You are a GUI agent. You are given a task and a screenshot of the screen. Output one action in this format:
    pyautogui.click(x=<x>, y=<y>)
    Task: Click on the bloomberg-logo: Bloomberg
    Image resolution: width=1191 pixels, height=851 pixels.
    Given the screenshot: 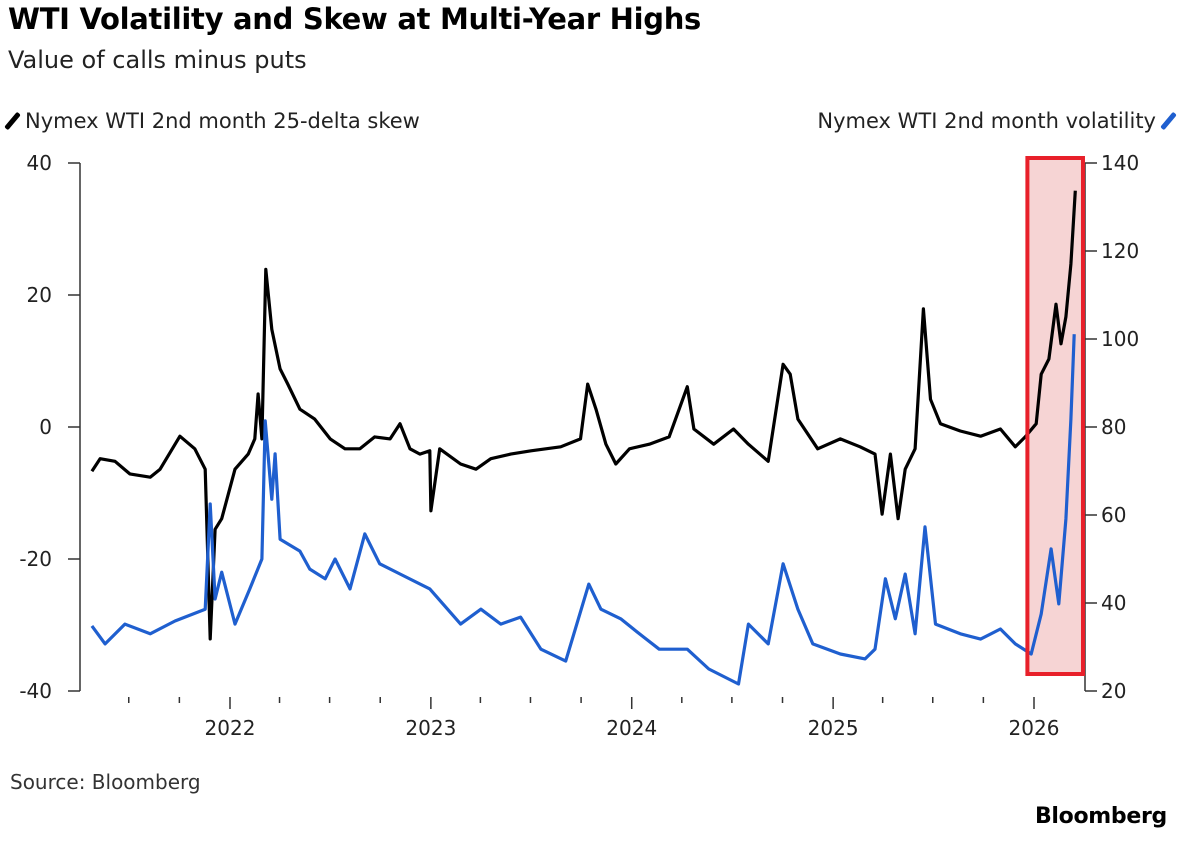 What is the action you would take?
    pyautogui.click(x=1100, y=816)
    